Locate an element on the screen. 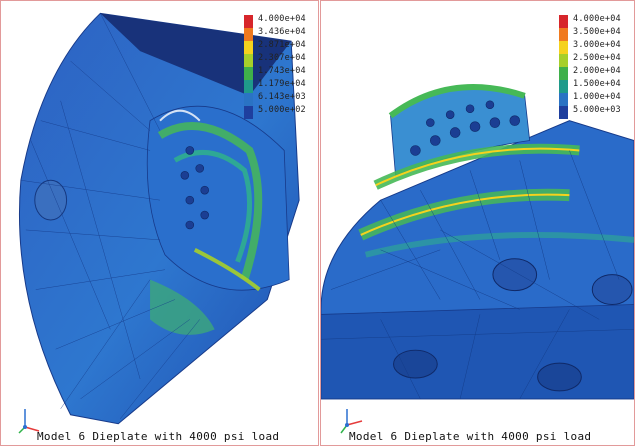 The width and height of the screenshot is (635, 446). legend-label: 5.000e+02 is located at coordinates (282, 110).